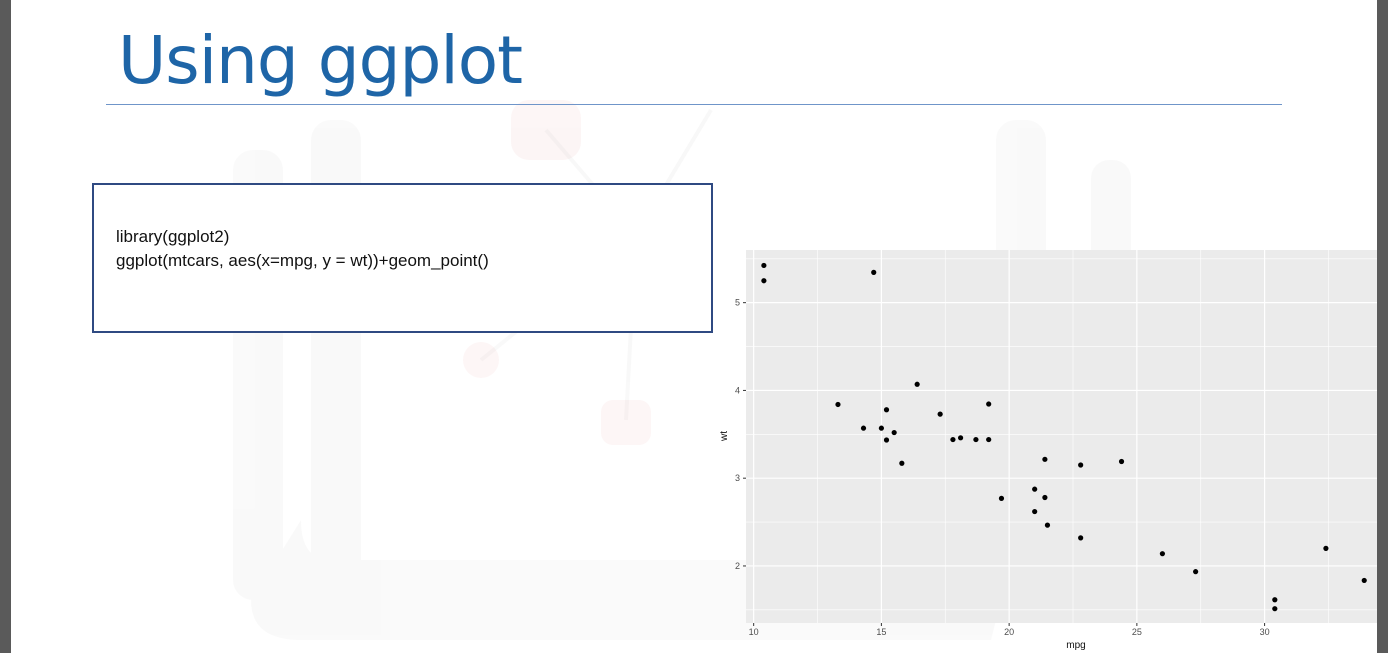 The width and height of the screenshot is (1388, 653). What do you see at coordinates (1075, 645) in the screenshot?
I see `x-axis-title: mpg` at bounding box center [1075, 645].